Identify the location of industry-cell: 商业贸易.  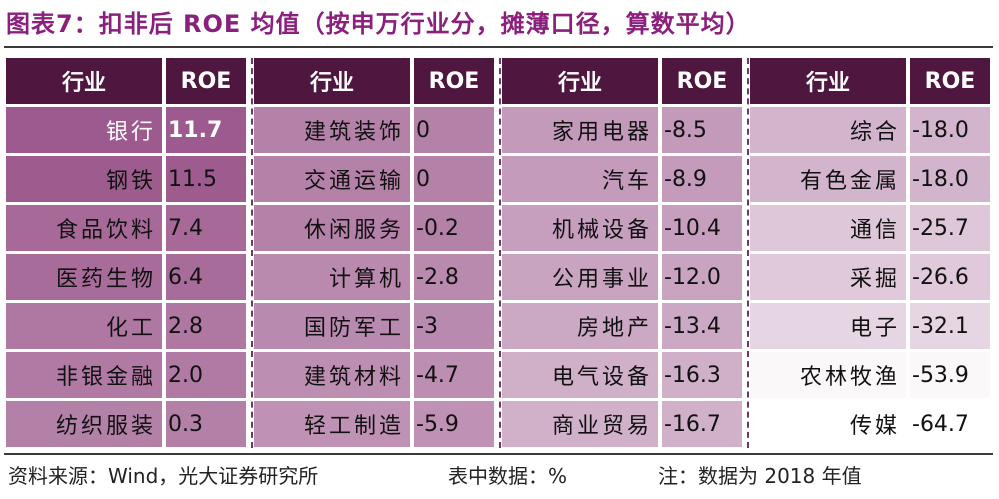
(580, 424).